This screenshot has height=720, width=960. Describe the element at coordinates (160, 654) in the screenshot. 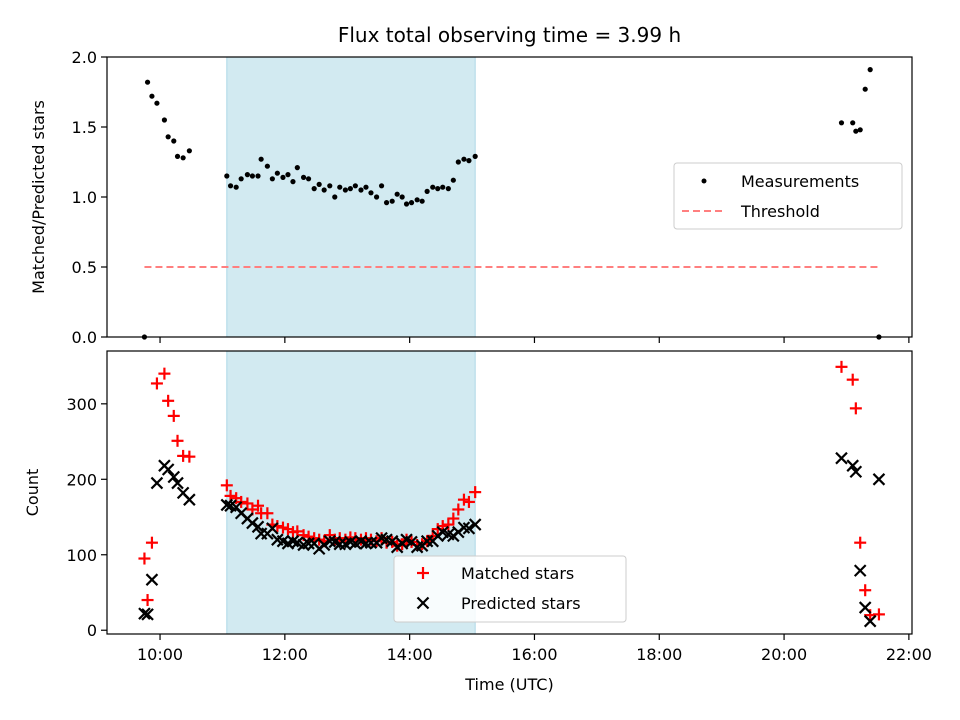

I see `count-x-tick-label: 10:00` at that location.